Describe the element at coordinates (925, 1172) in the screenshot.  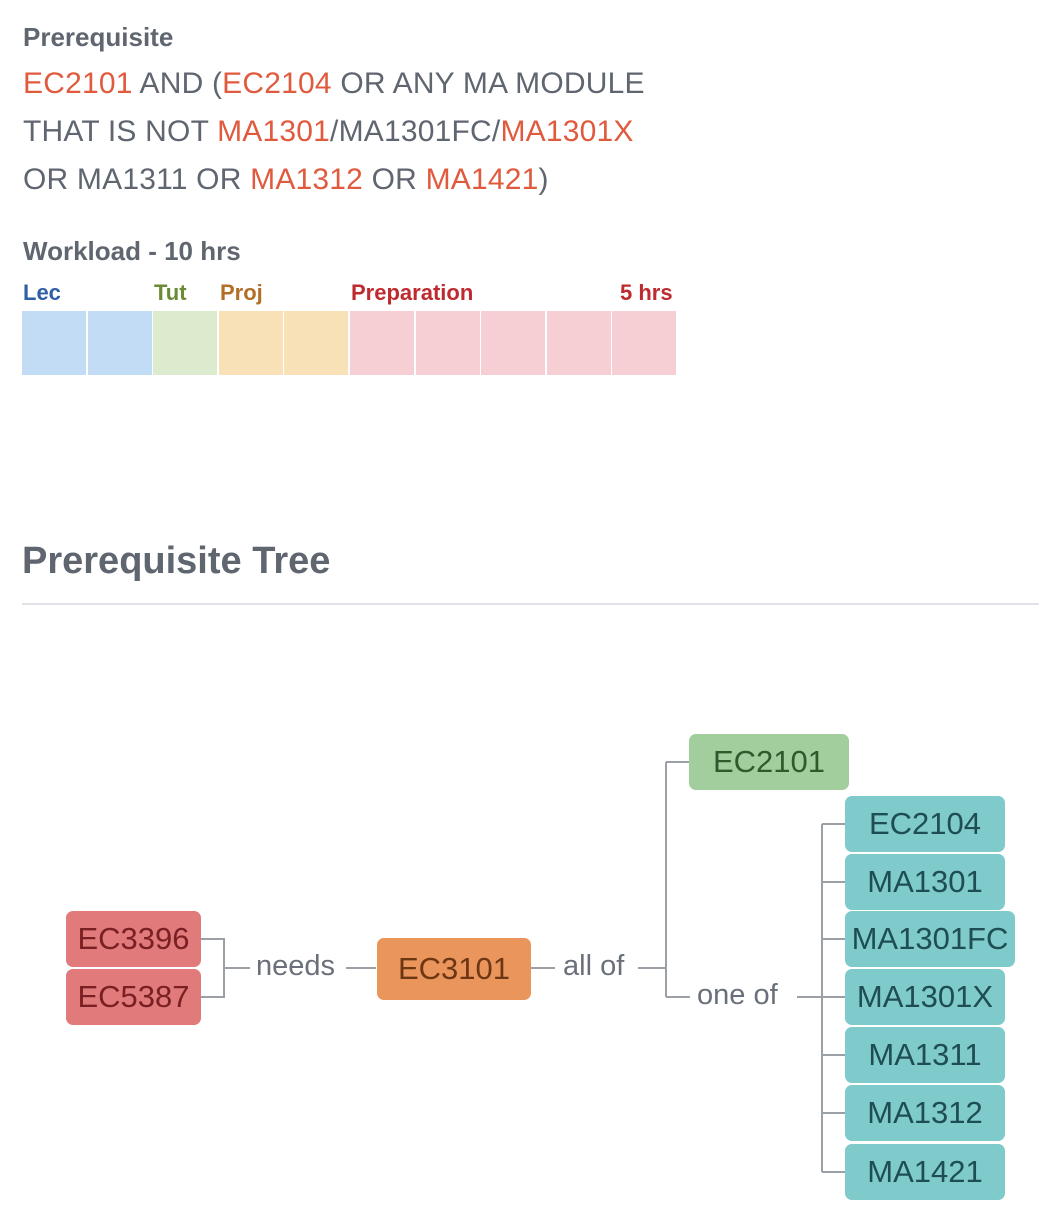
I see `option-module-ma1421: MA1421` at that location.